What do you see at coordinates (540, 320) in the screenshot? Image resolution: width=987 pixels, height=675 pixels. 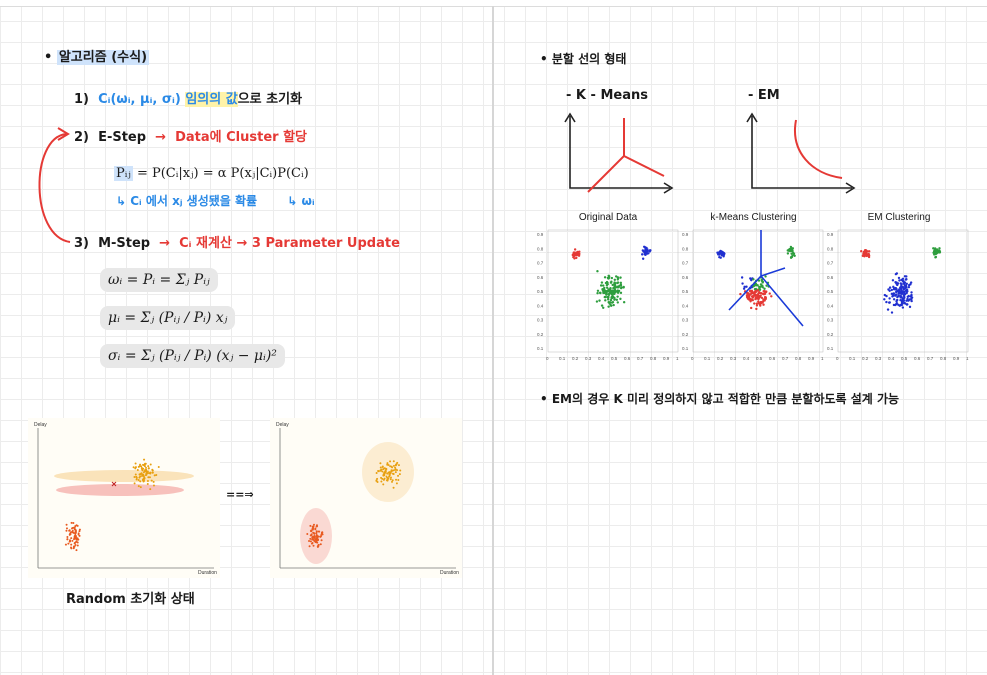 I see `y-tick-label: 0.3` at bounding box center [540, 320].